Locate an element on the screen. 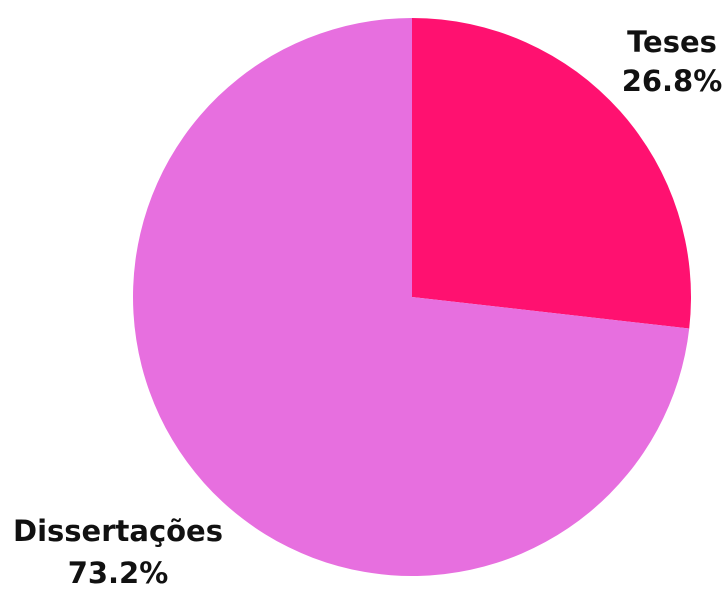  slice-label-dissertacoes: Dissertações is located at coordinates (118, 531).